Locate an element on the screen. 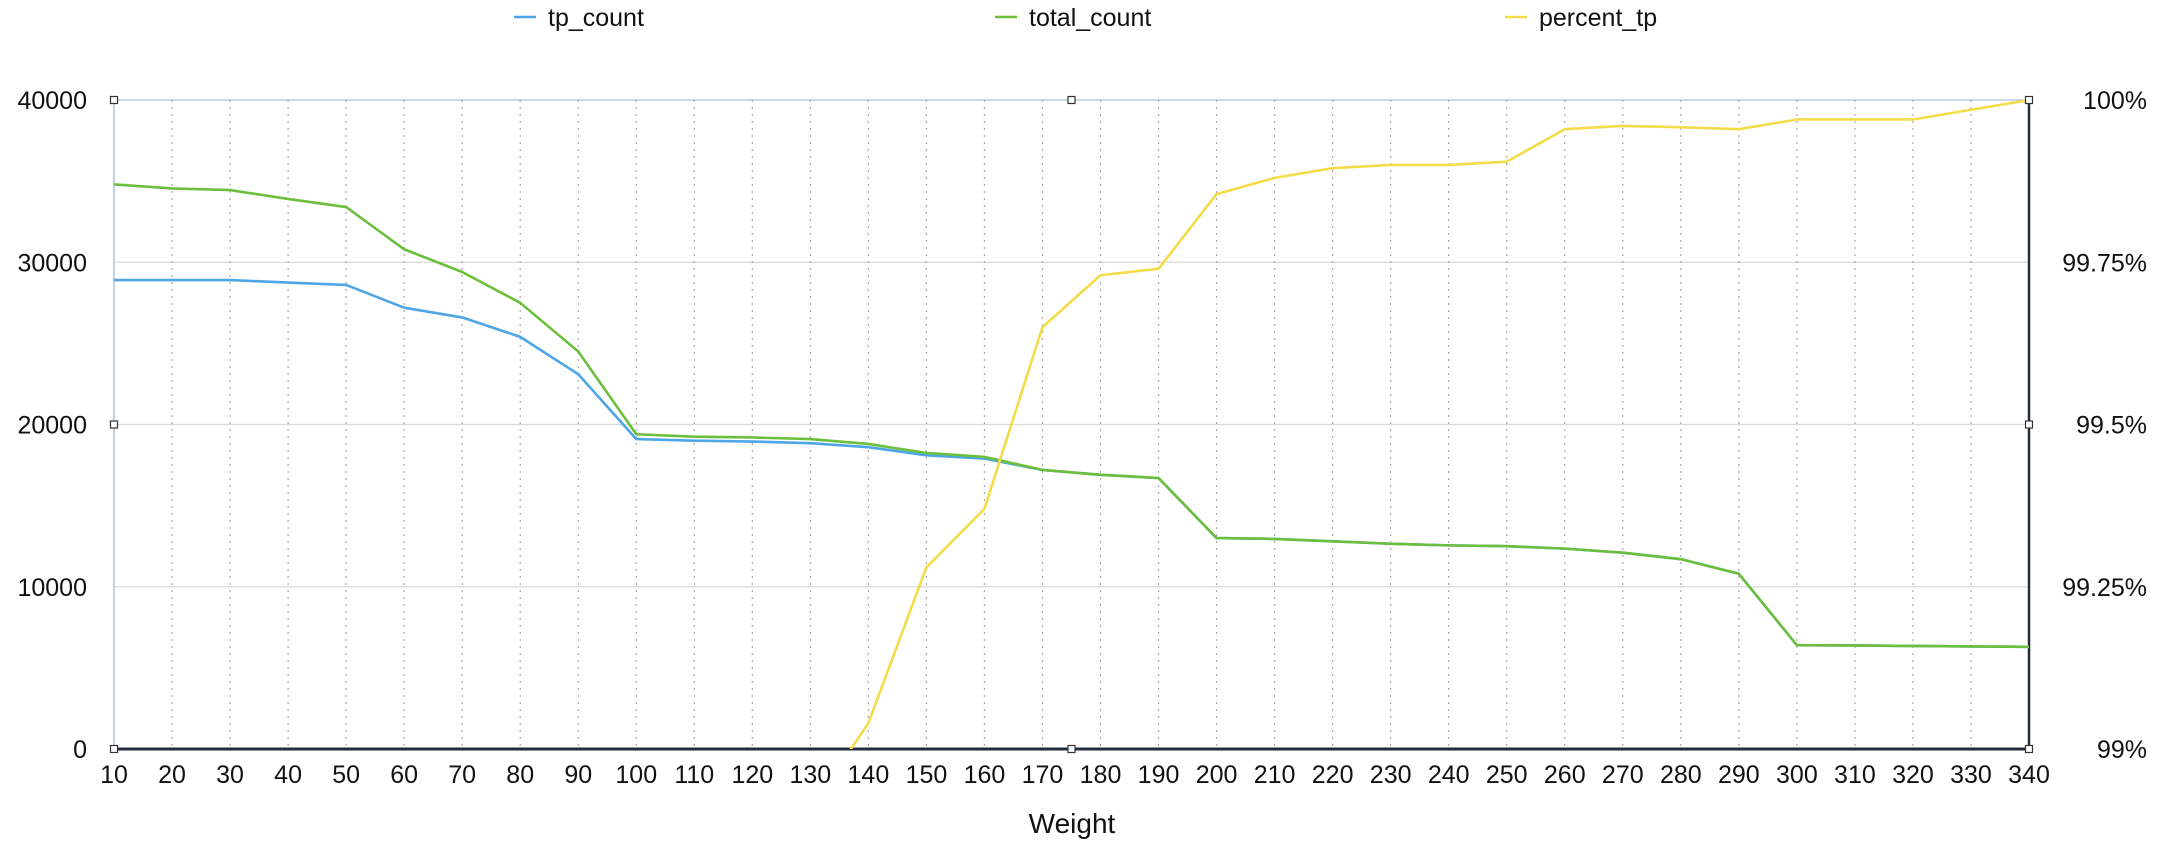  x-axis-title: Weight is located at coordinates (1072, 823).